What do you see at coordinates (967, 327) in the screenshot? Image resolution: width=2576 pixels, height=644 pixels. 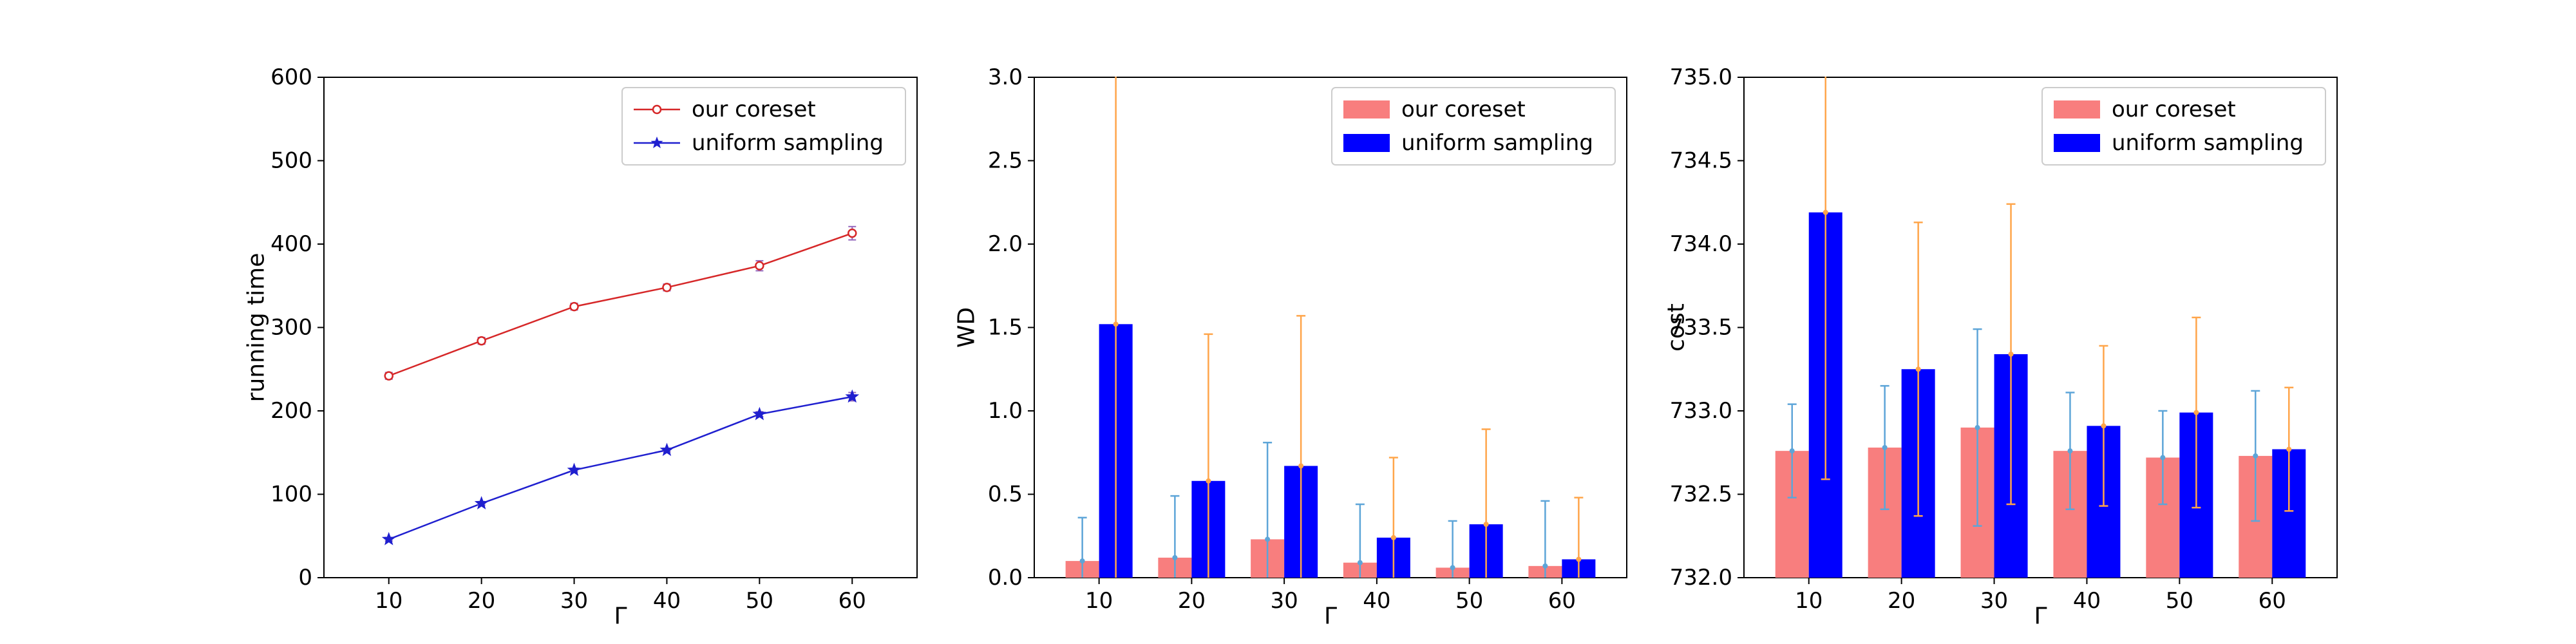 I see `y-axis-label: WD` at bounding box center [967, 327].